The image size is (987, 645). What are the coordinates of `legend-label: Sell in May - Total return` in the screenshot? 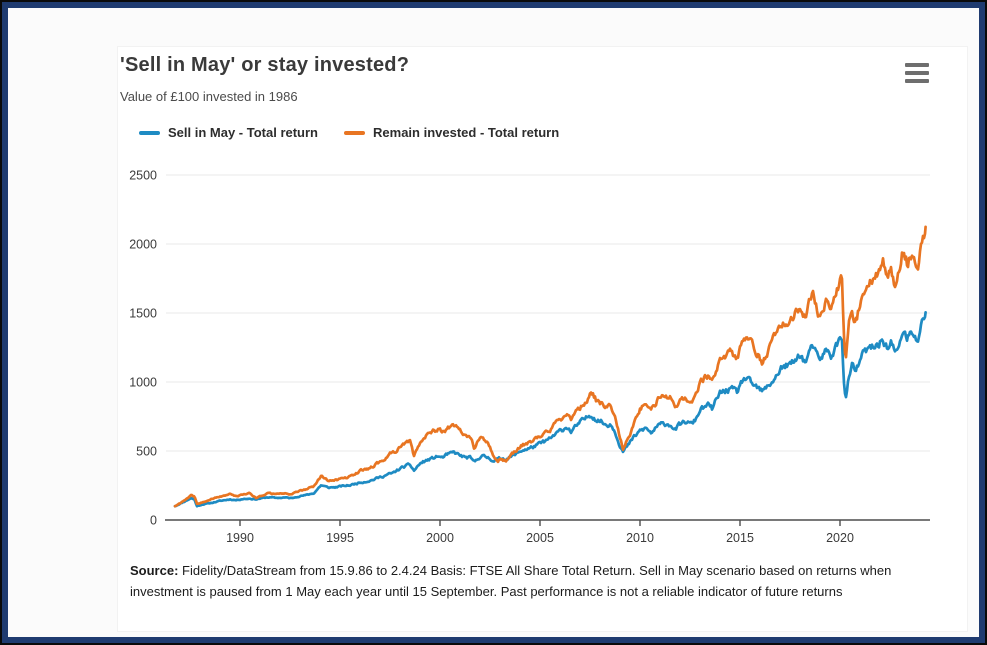 It's located at (243, 132).